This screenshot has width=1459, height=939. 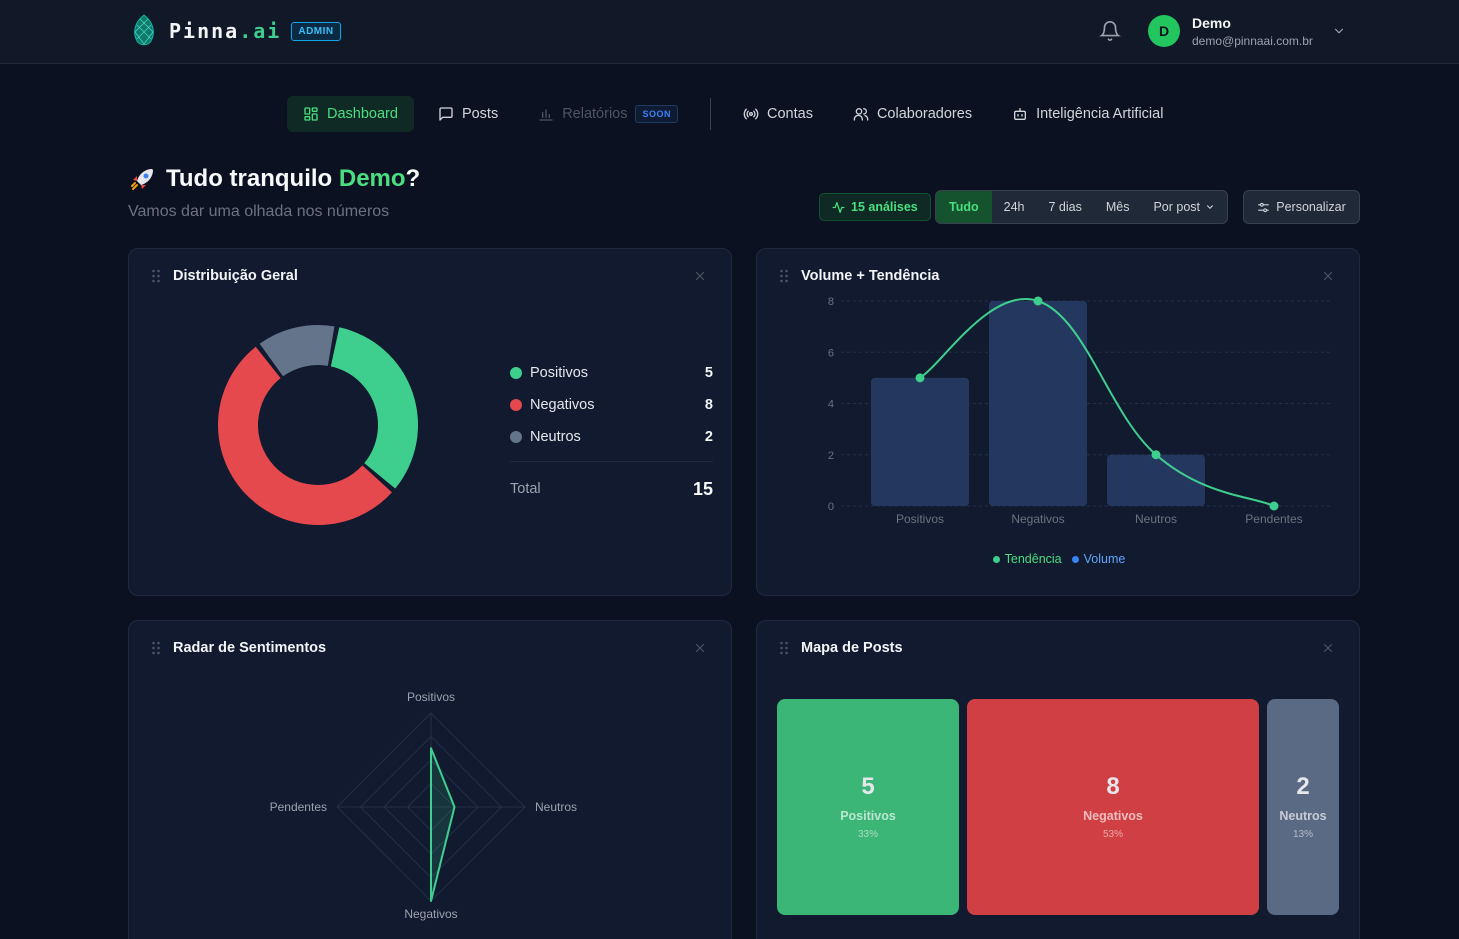 I want to click on y-tick-label: 2, so click(x=831, y=456).